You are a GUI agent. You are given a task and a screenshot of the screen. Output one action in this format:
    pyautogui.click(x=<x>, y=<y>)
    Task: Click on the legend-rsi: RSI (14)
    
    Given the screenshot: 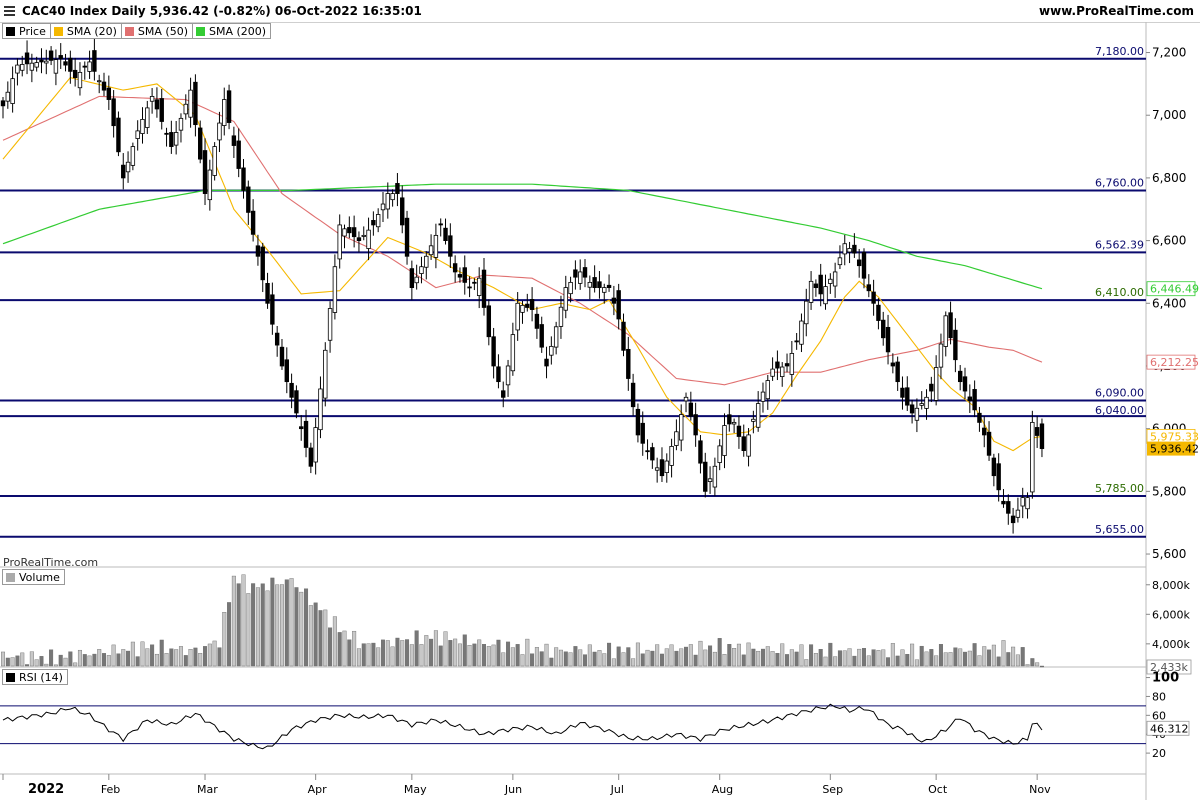 What is the action you would take?
    pyautogui.click(x=35, y=677)
    